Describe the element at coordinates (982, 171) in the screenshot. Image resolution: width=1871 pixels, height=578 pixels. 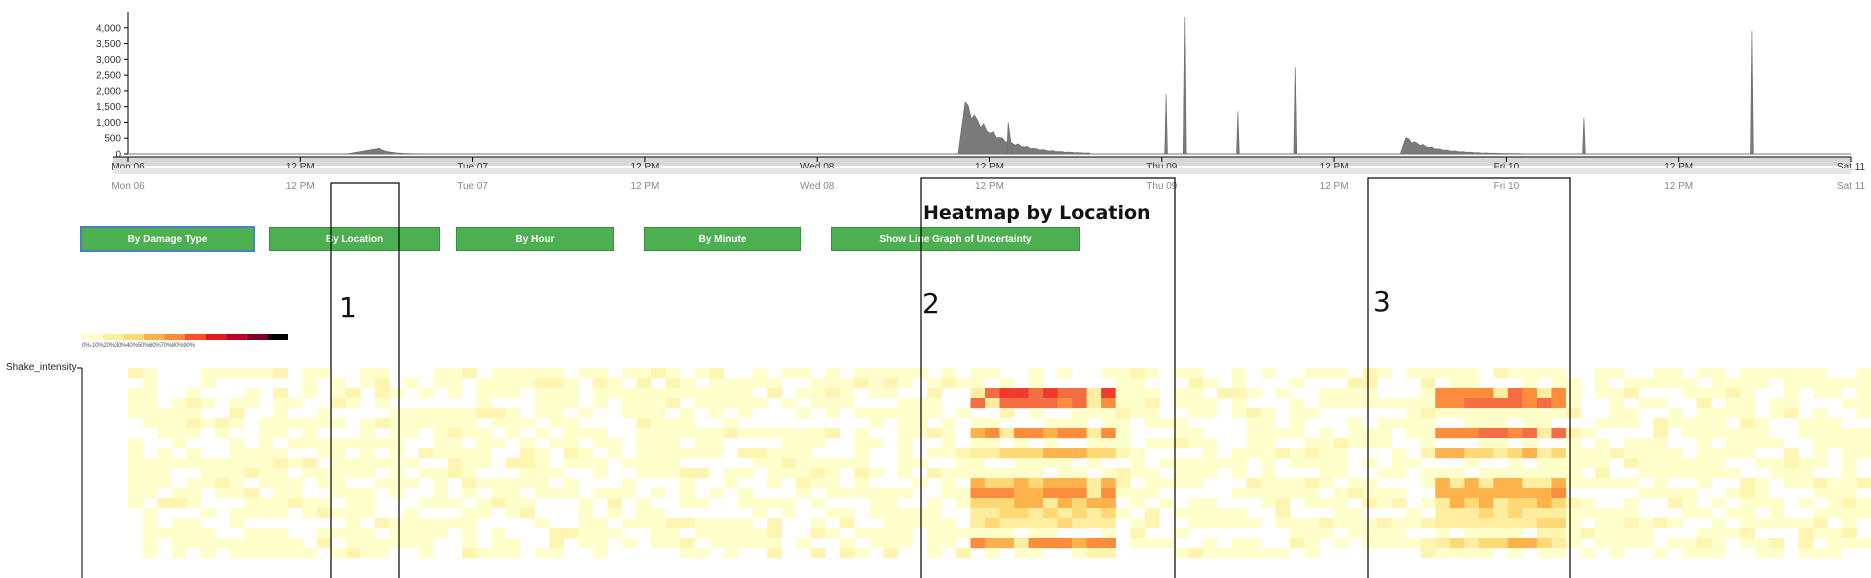
I see `brush-track` at that location.